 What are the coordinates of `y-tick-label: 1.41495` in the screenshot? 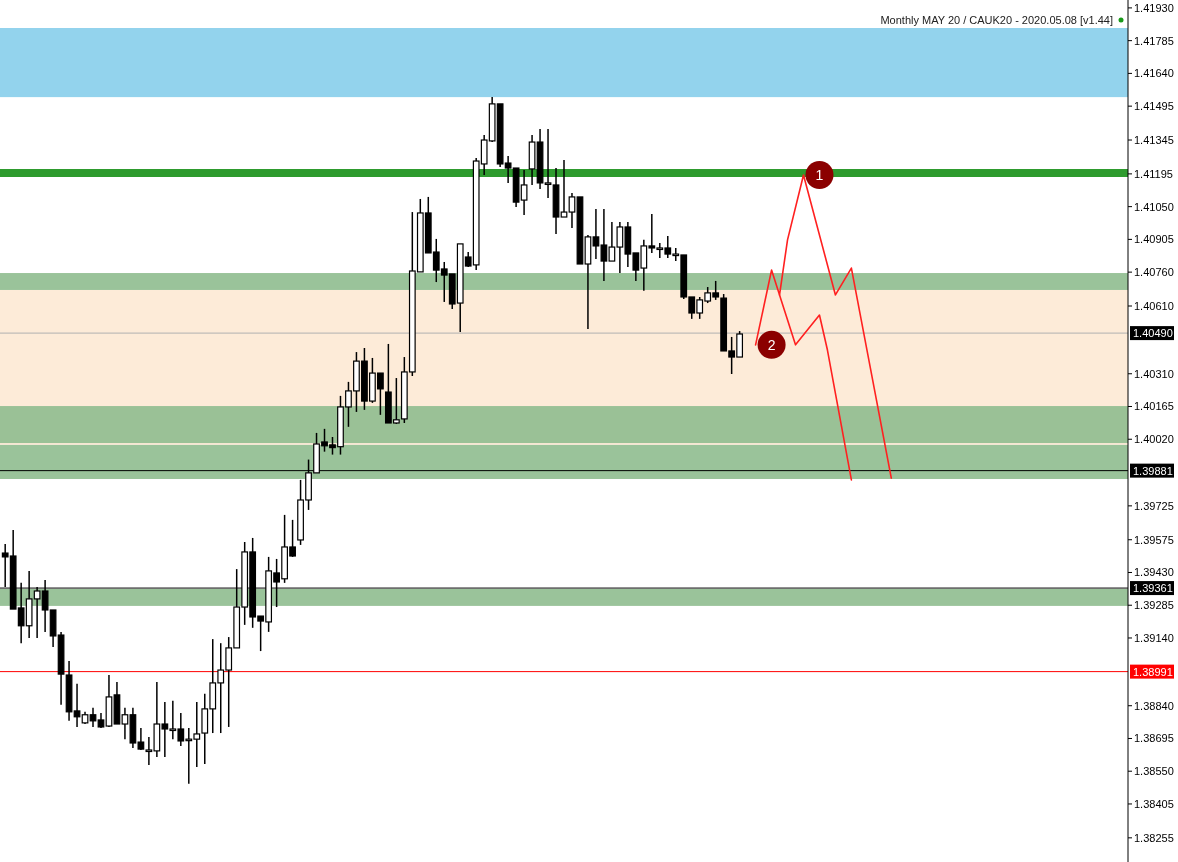 It's located at (1154, 106).